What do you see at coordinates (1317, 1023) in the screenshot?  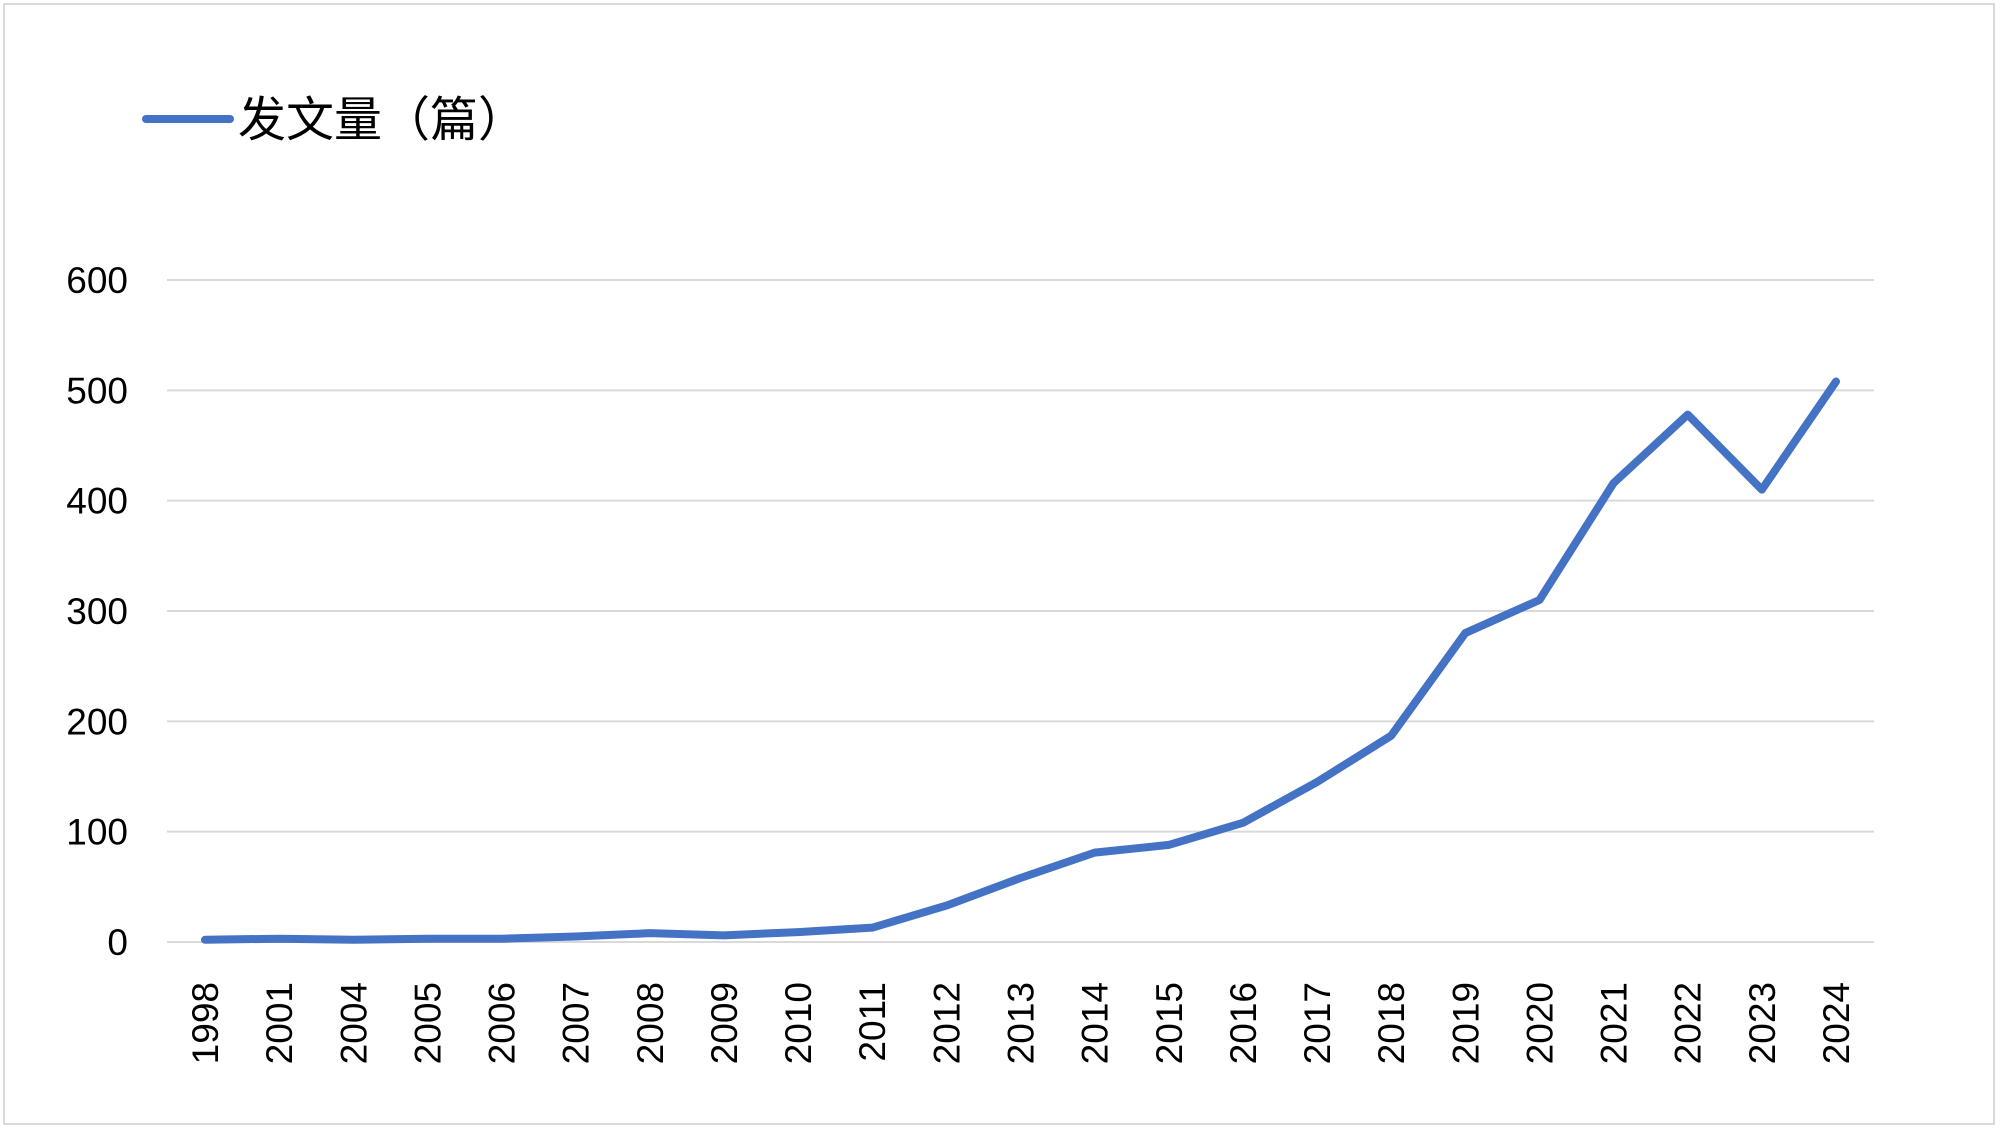 I see `x-tick-label: 2017` at bounding box center [1317, 1023].